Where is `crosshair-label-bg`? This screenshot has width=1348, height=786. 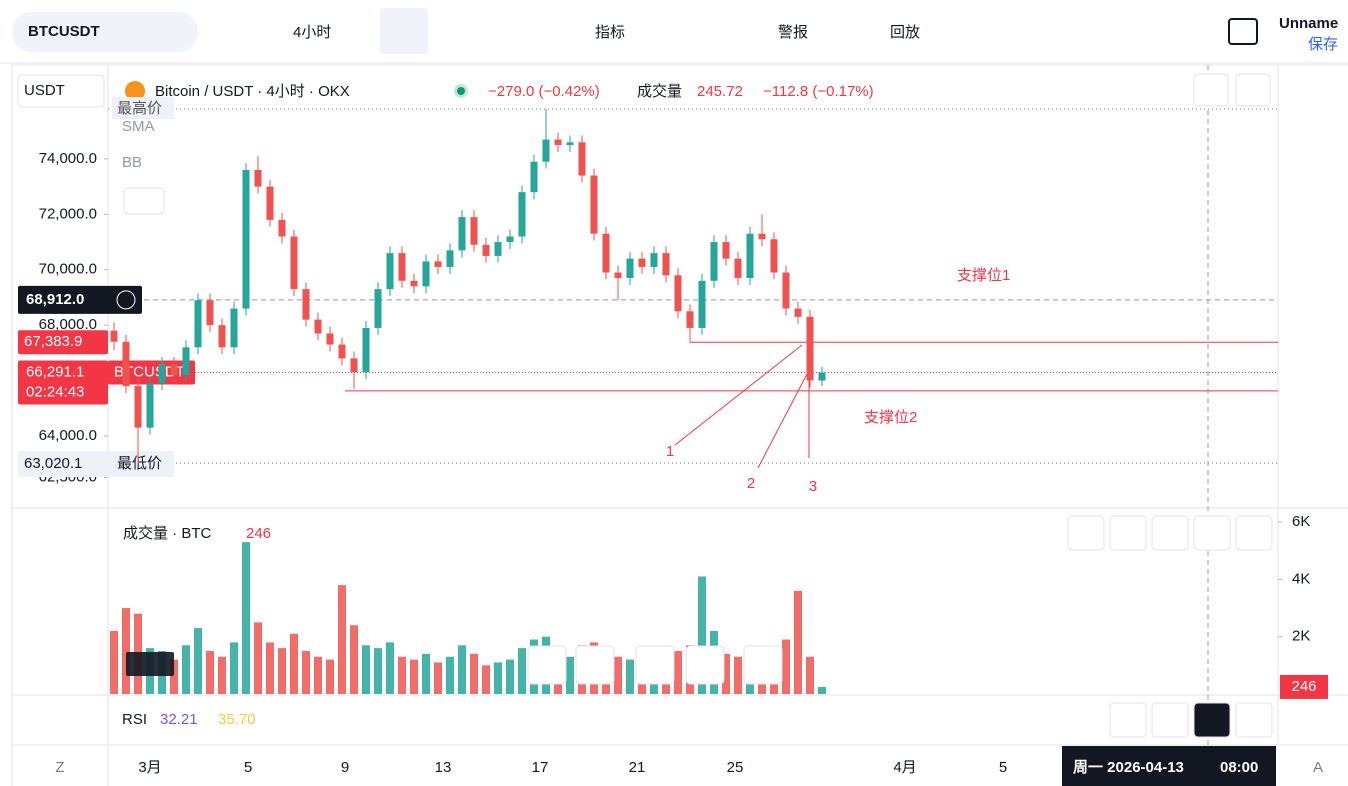 crosshair-label-bg is located at coordinates (80, 299).